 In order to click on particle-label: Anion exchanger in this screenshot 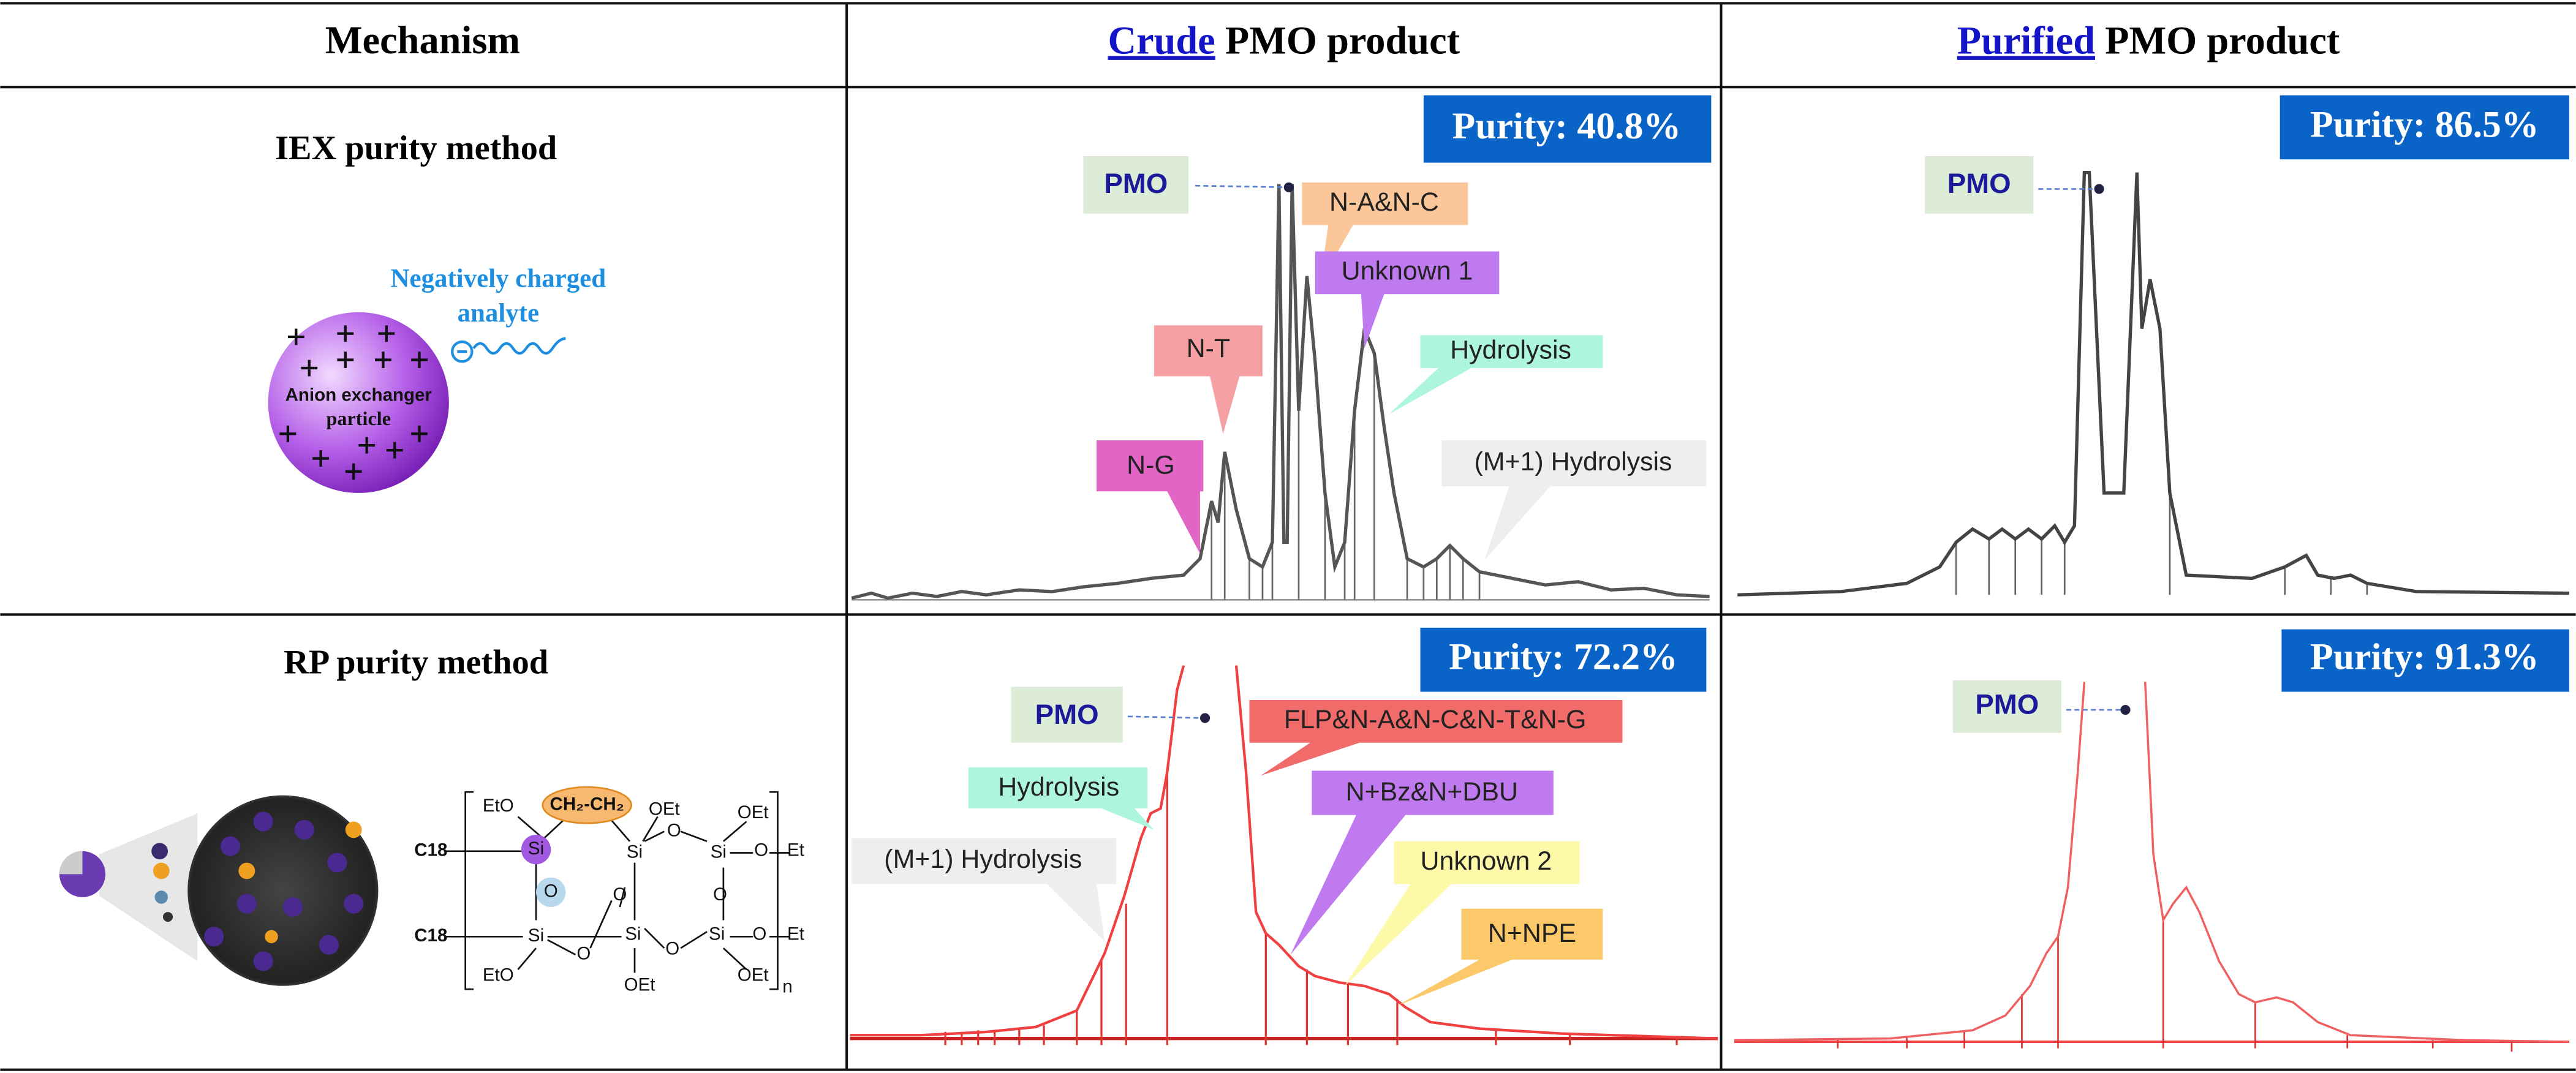, I will do `click(358, 395)`.